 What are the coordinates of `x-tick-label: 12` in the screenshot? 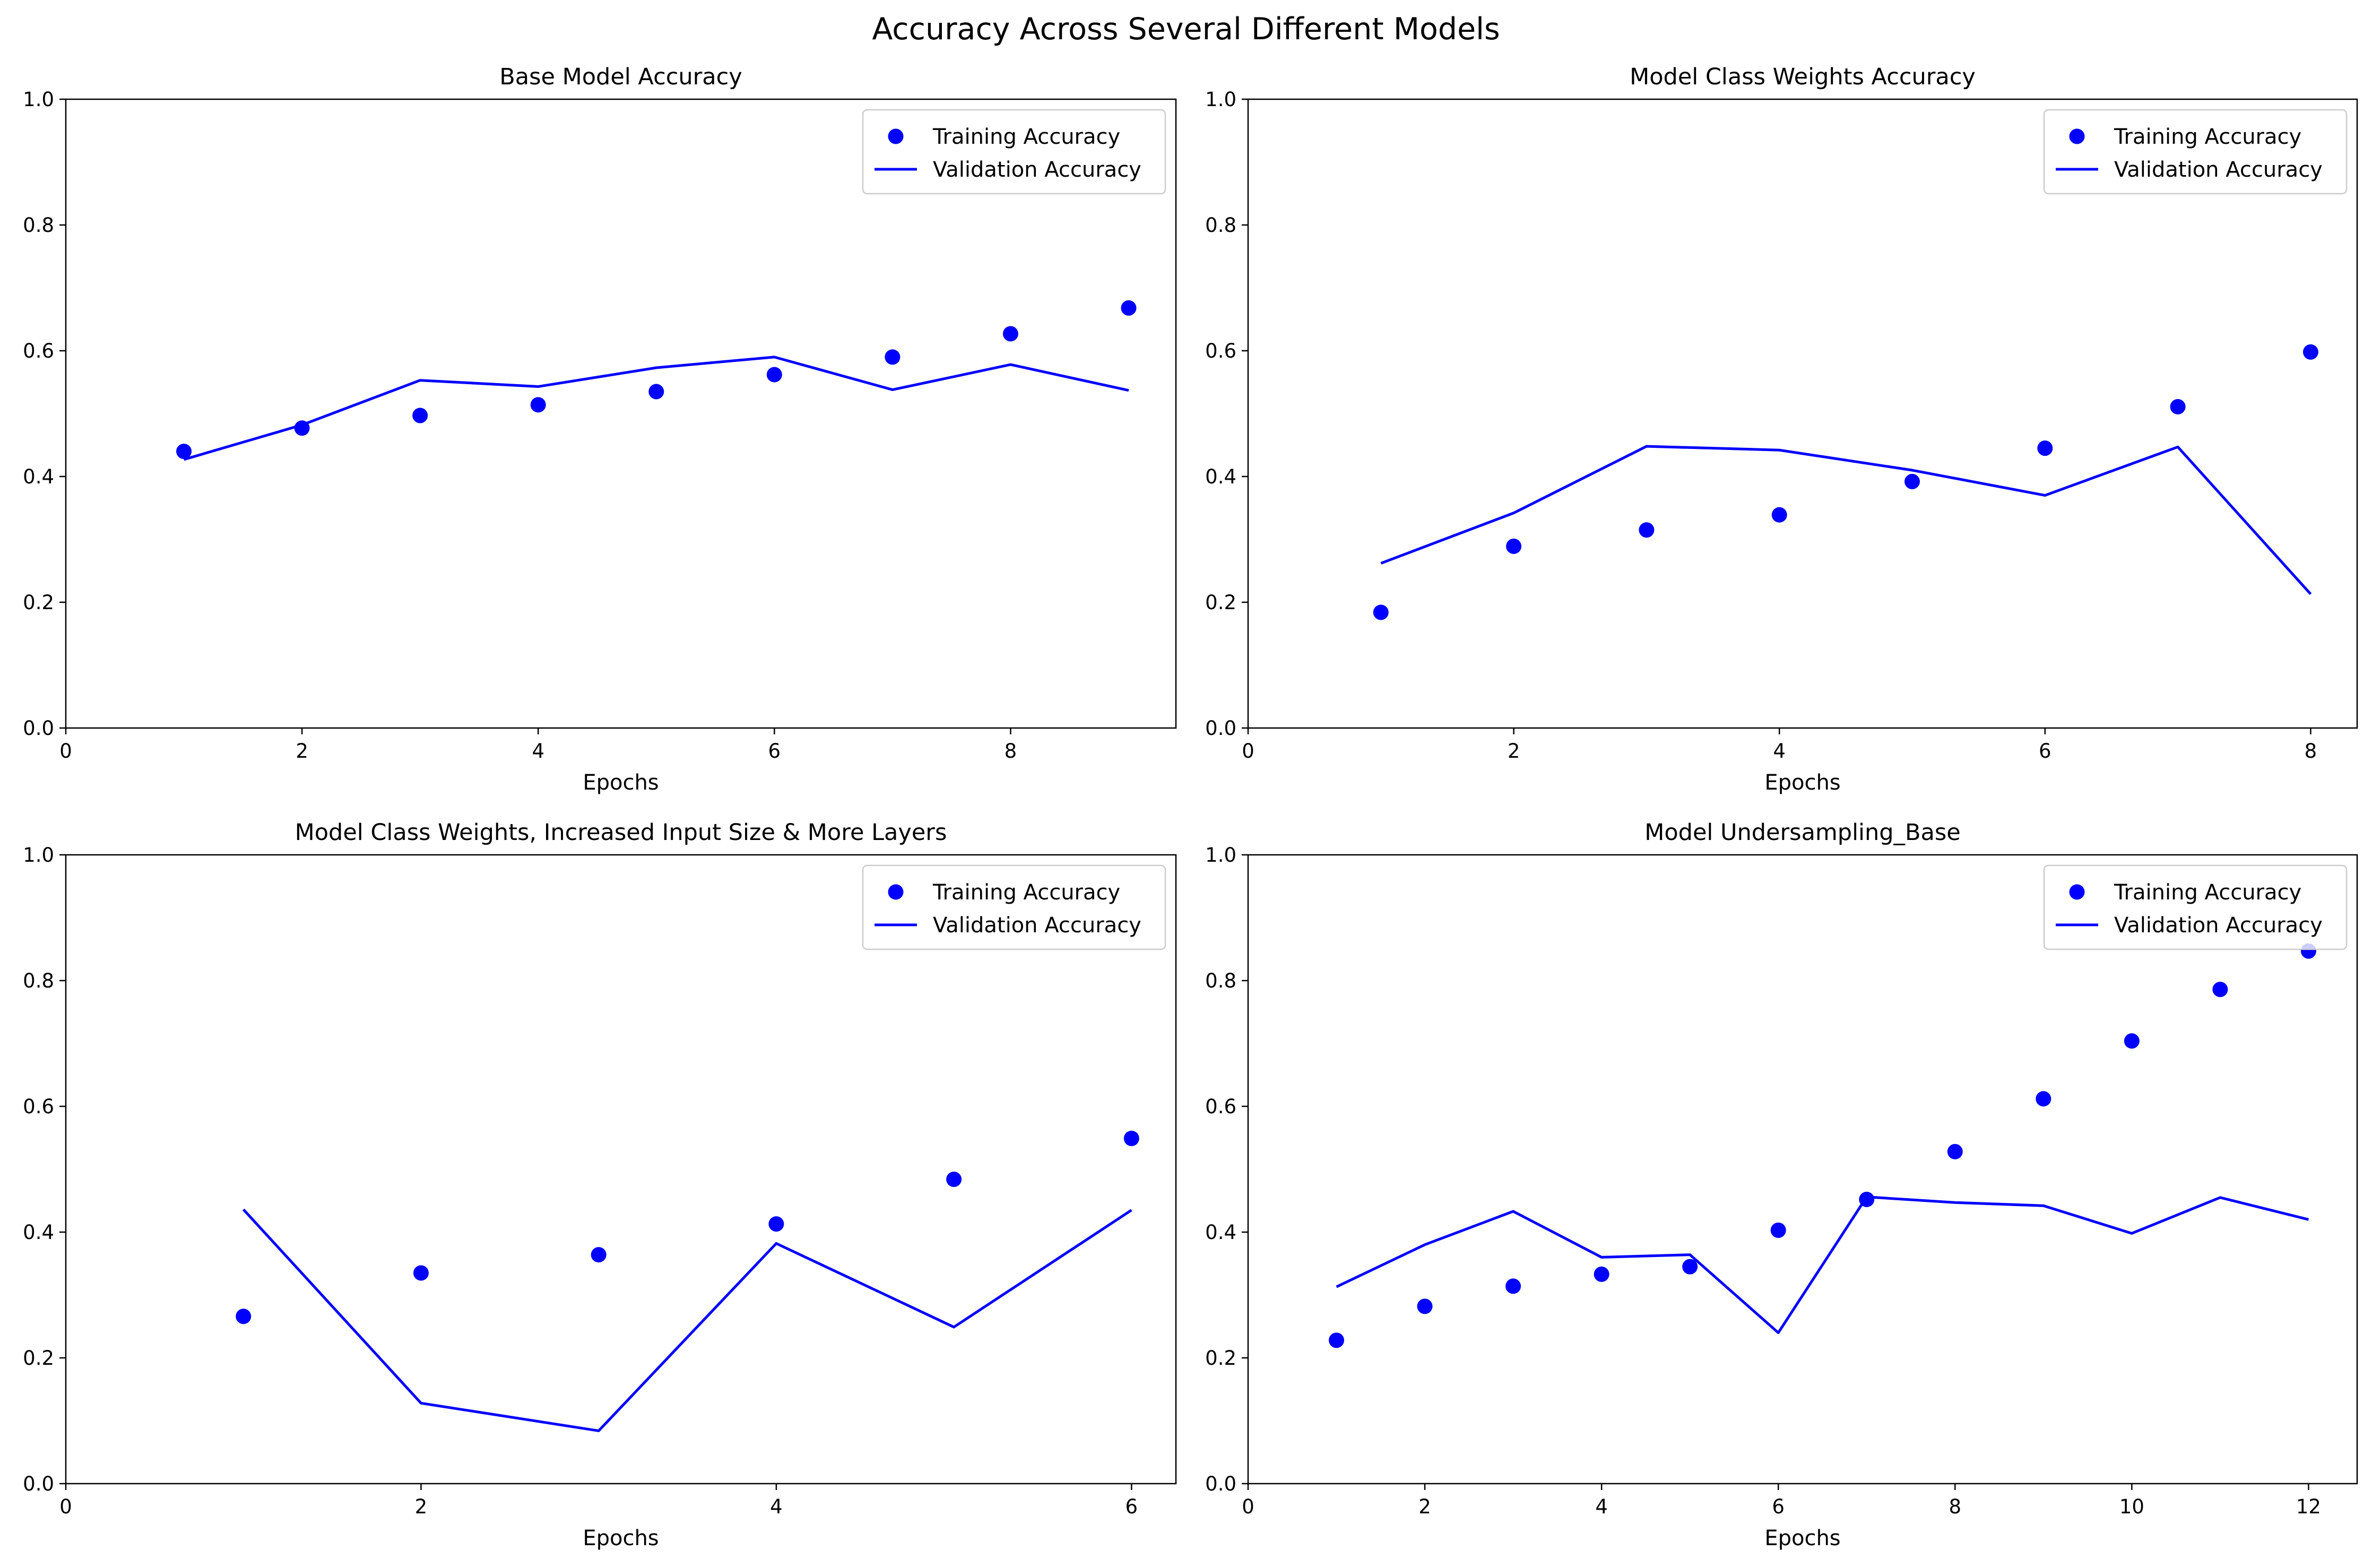 It's located at (2308, 1506).